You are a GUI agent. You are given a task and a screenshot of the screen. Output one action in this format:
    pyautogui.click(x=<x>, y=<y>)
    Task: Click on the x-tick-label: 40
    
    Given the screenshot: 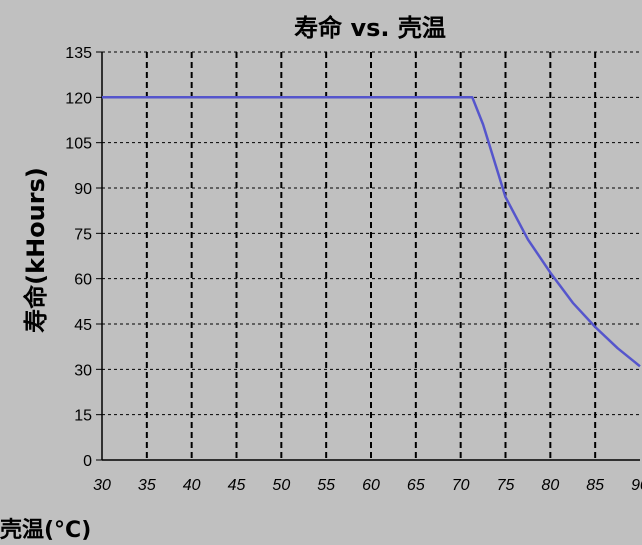 What is the action you would take?
    pyautogui.click(x=192, y=485)
    